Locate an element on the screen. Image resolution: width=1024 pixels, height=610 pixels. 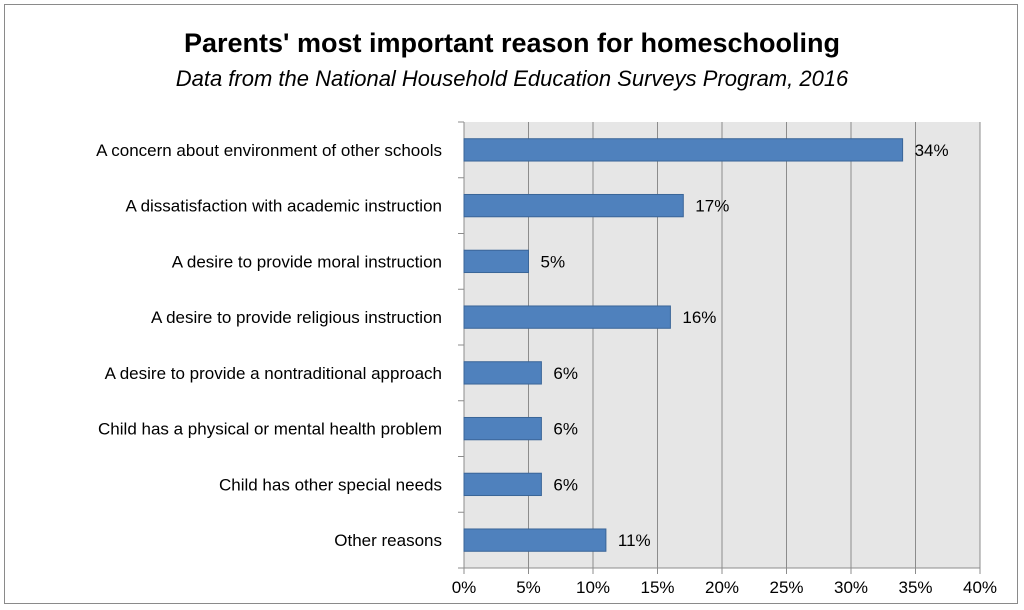
x-tick-label: 15% is located at coordinates (657, 587).